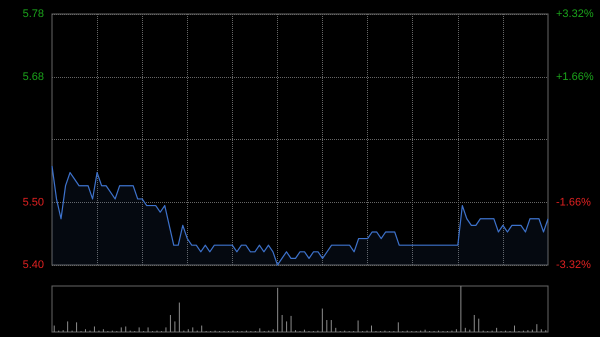 This screenshot has height=337, width=600. Describe the element at coordinates (33, 265) in the screenshot. I see `y-tick-label: 5.40` at that location.